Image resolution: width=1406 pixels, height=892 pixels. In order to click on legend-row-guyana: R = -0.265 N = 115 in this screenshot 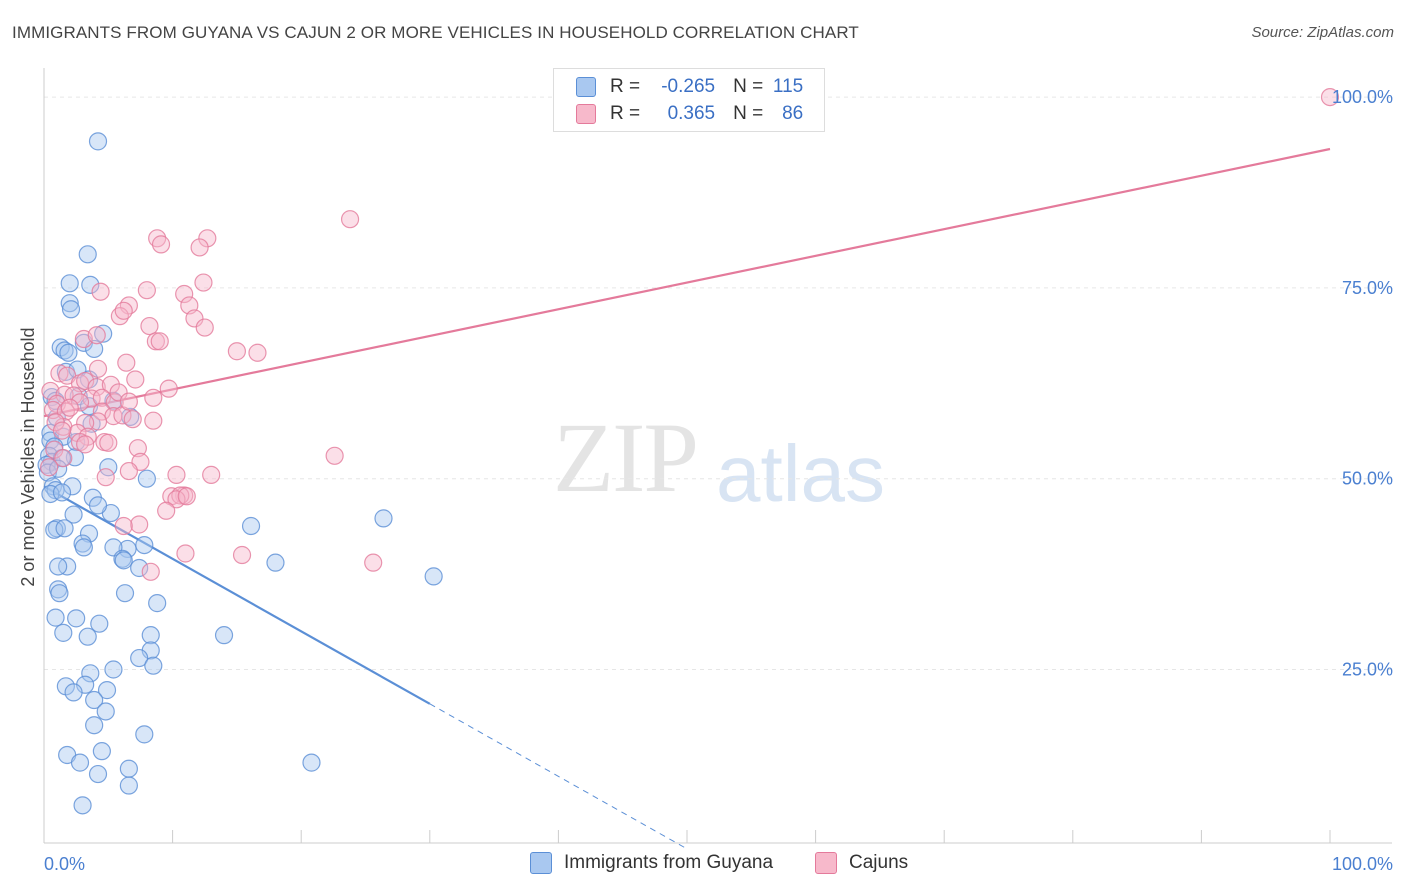, I will do `click(689, 87)`.